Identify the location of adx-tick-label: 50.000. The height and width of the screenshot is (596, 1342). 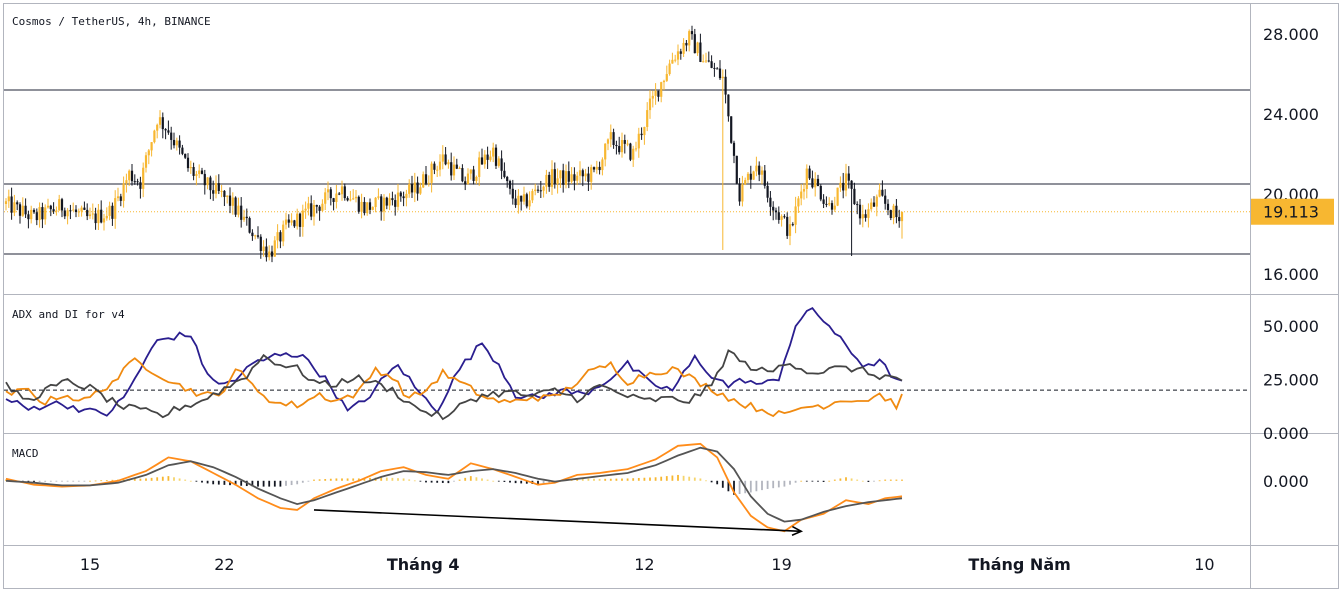
(1291, 326).